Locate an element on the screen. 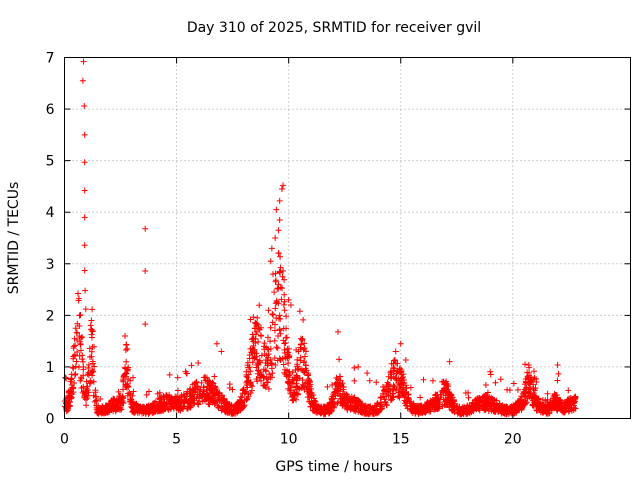  x-tick-label: 0 is located at coordinates (64, 440).